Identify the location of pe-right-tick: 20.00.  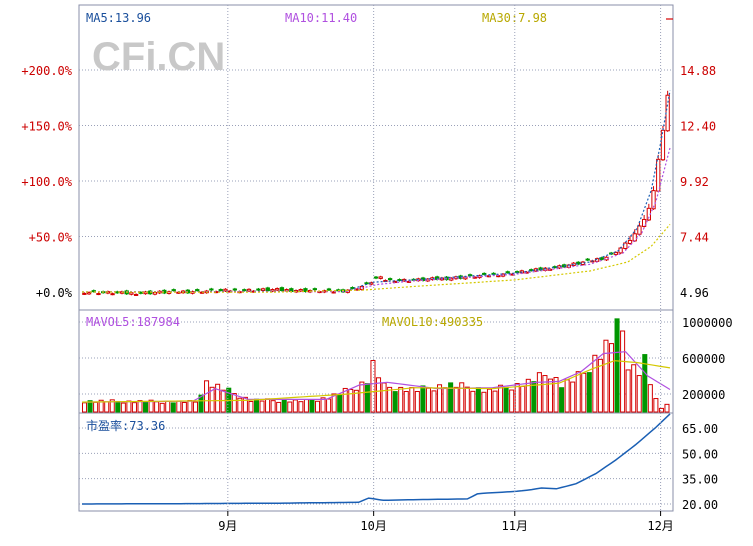
(700, 505).